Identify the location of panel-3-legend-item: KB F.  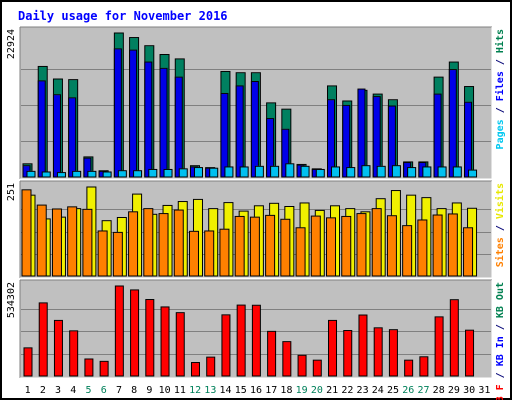
(500, 392).